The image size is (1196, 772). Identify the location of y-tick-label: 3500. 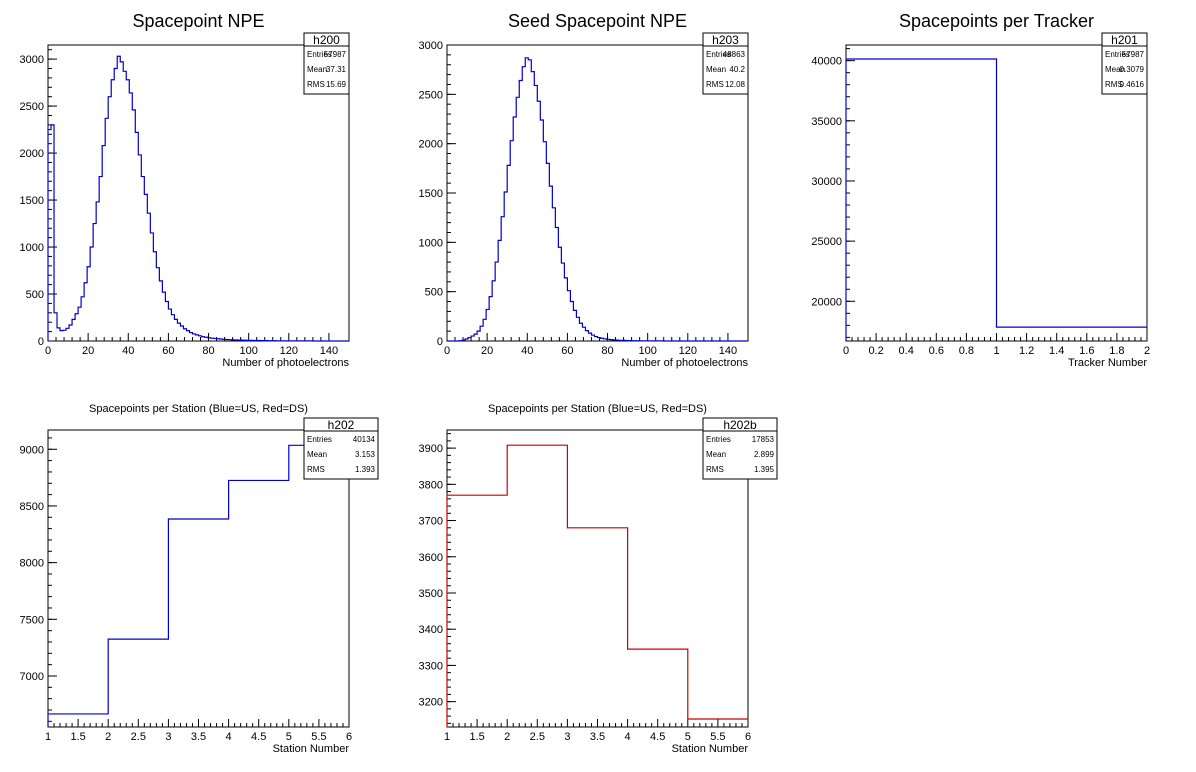
(431, 594).